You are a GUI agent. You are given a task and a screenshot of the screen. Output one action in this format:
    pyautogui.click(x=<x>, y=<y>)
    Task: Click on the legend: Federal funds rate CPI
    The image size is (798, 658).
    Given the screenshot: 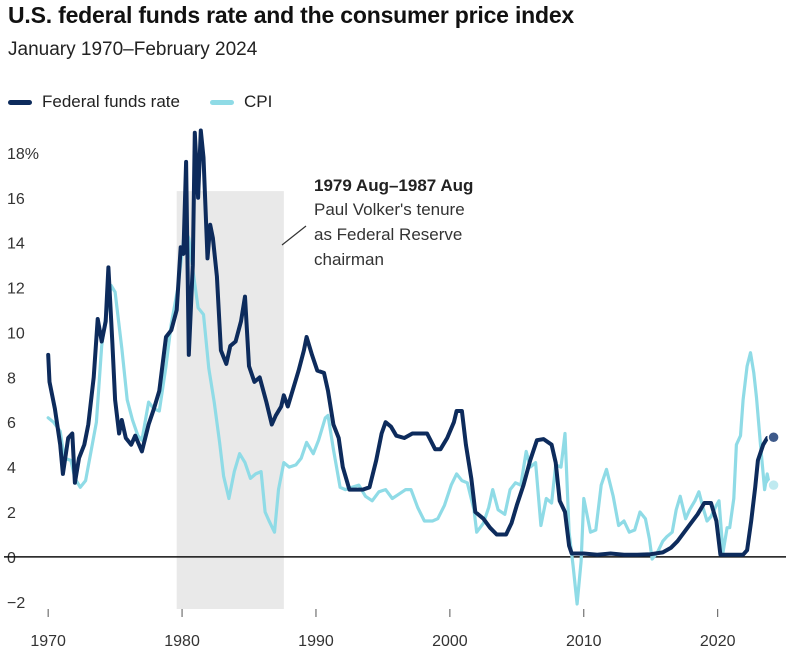 What is the action you would take?
    pyautogui.click(x=155, y=102)
    